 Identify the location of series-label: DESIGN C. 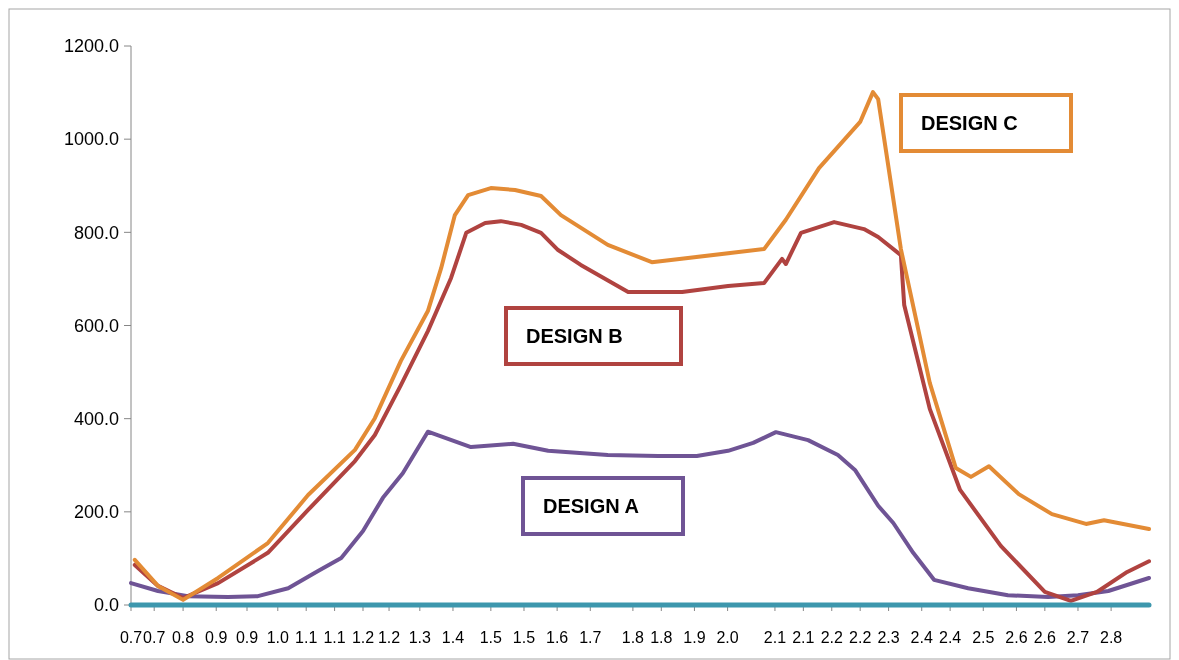
(969, 123).